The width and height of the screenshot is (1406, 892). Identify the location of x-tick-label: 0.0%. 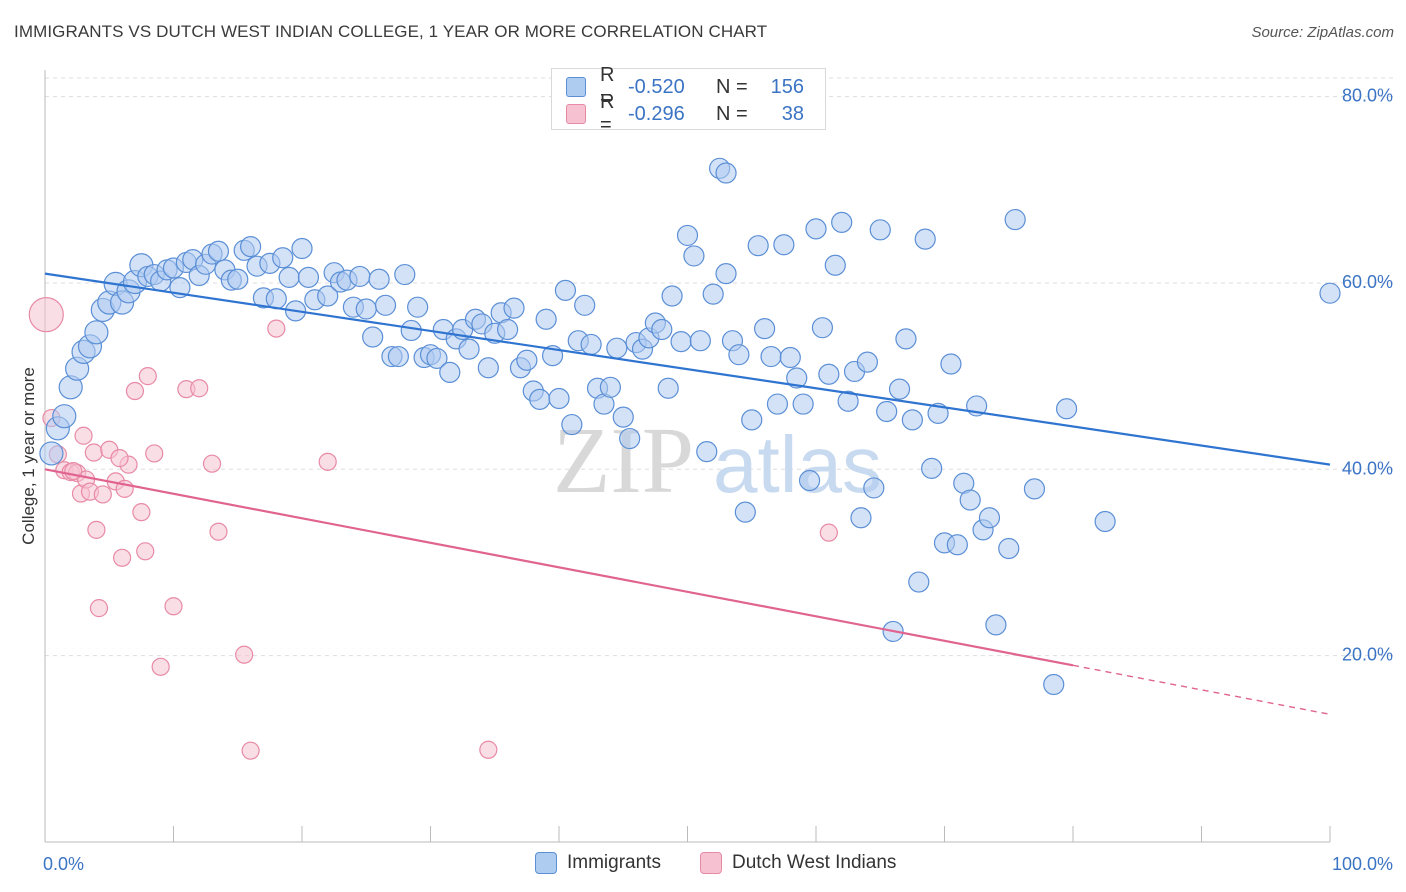
(63, 864).